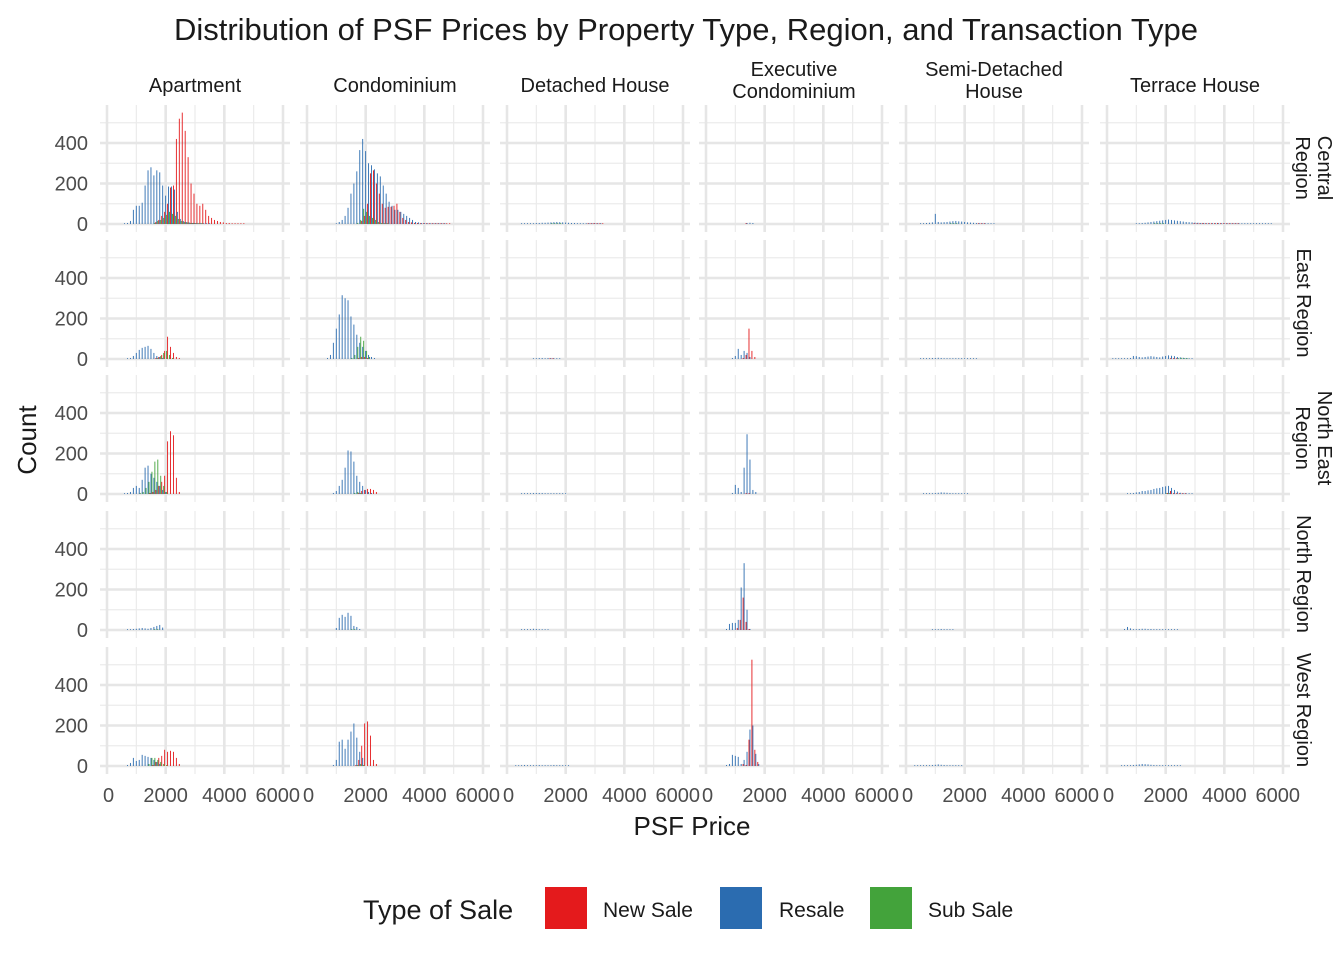  I want to click on strip-label-north-east-region: North EastRegion, so click(1313, 438).